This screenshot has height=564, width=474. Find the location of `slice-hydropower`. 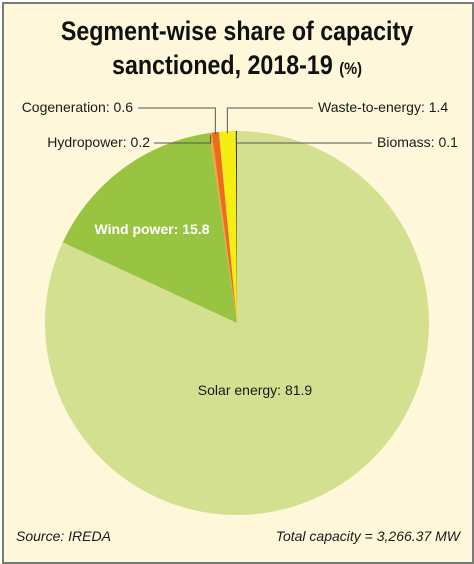

slice-hydropower is located at coordinates (223, 227).